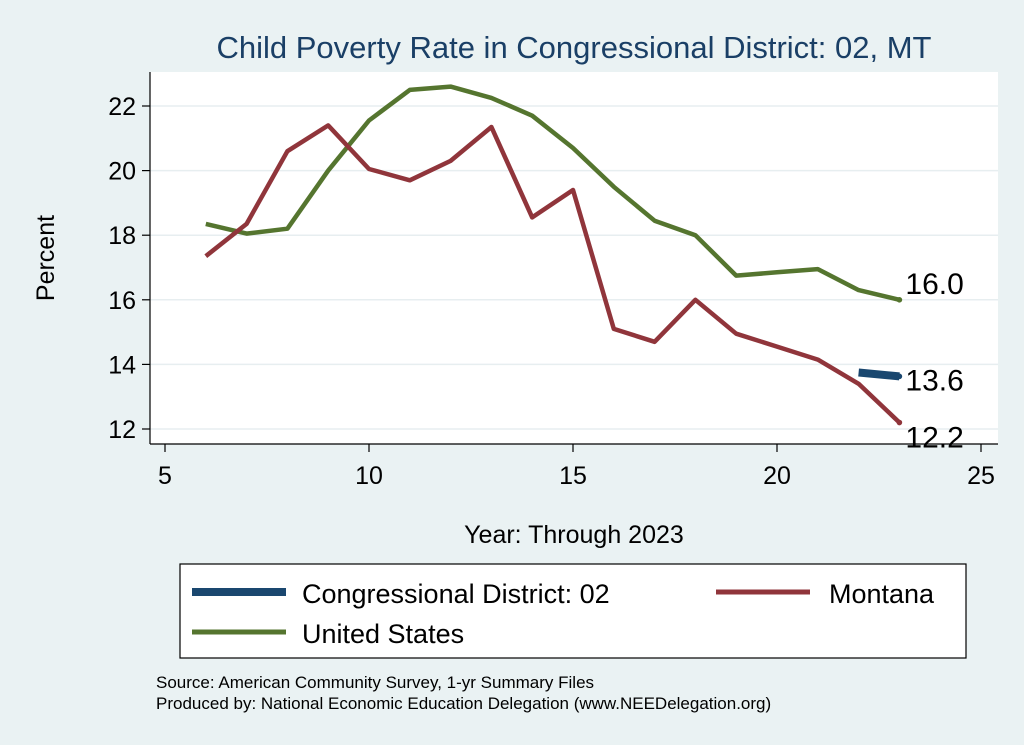 The width and height of the screenshot is (1024, 745). I want to click on x-tick-label: 5, so click(165, 476).